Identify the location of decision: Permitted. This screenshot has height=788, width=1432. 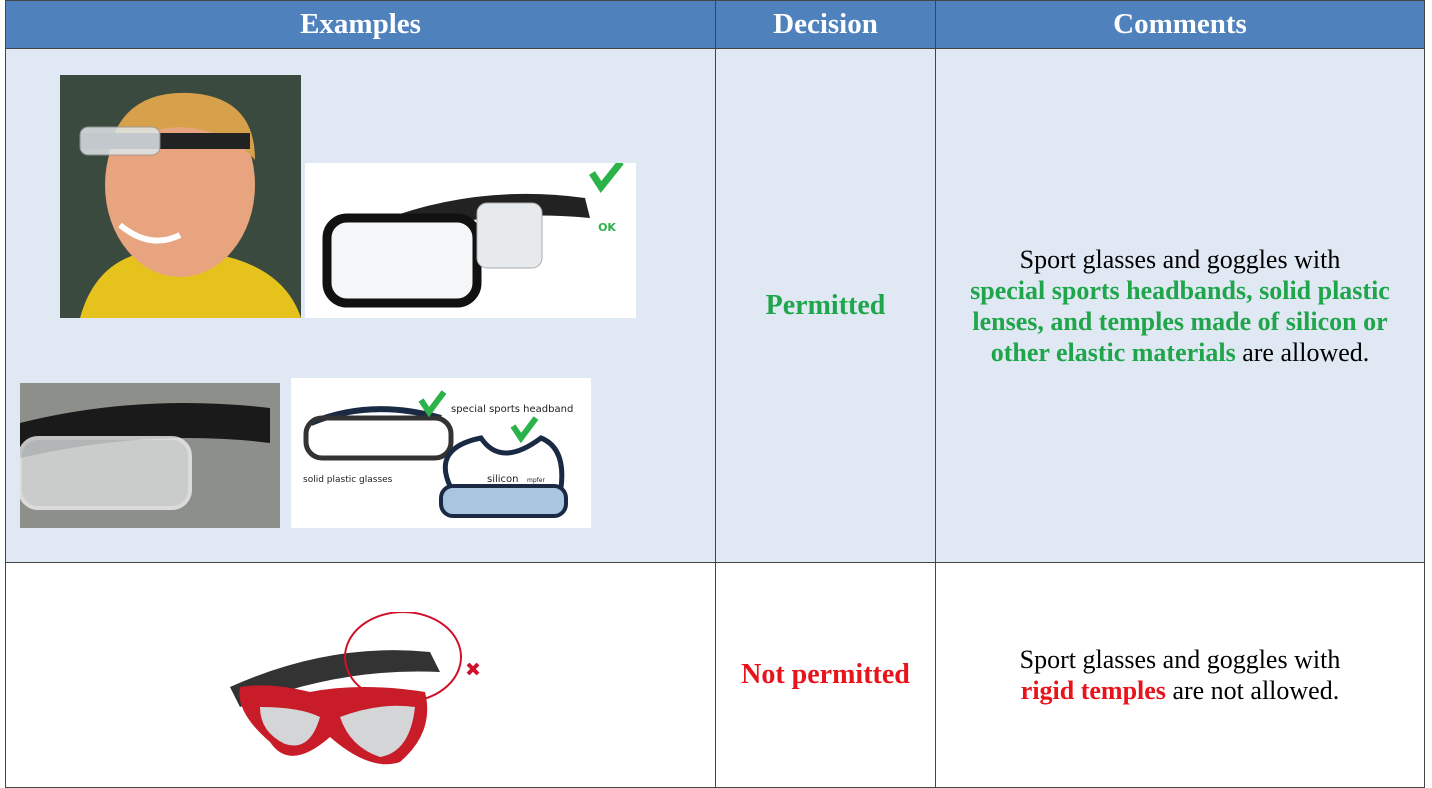
(825, 305).